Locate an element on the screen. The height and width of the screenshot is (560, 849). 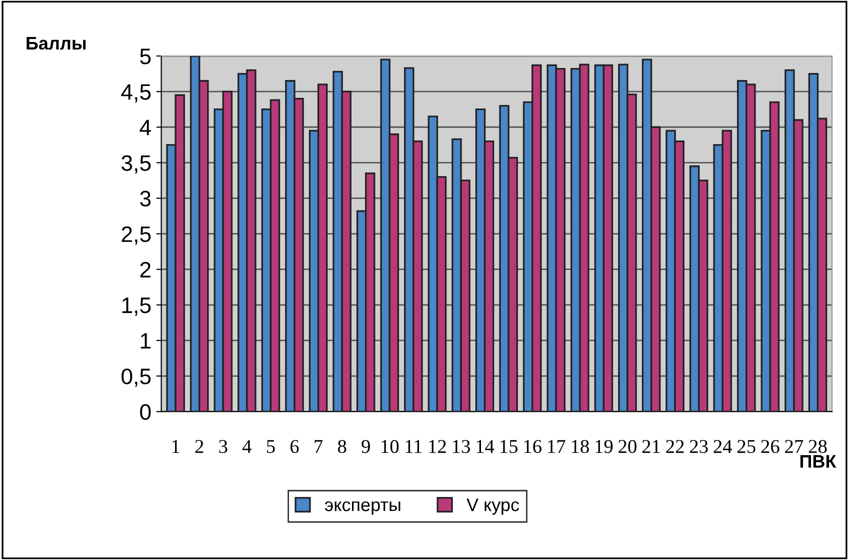
x-tick-label: 22 is located at coordinates (675, 446).